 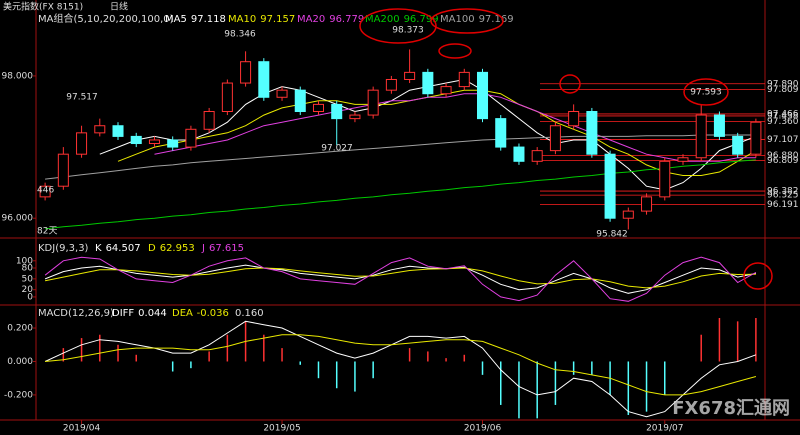 What do you see at coordinates (783, 90) in the screenshot?
I see `level-label: 97.809` at bounding box center [783, 90].